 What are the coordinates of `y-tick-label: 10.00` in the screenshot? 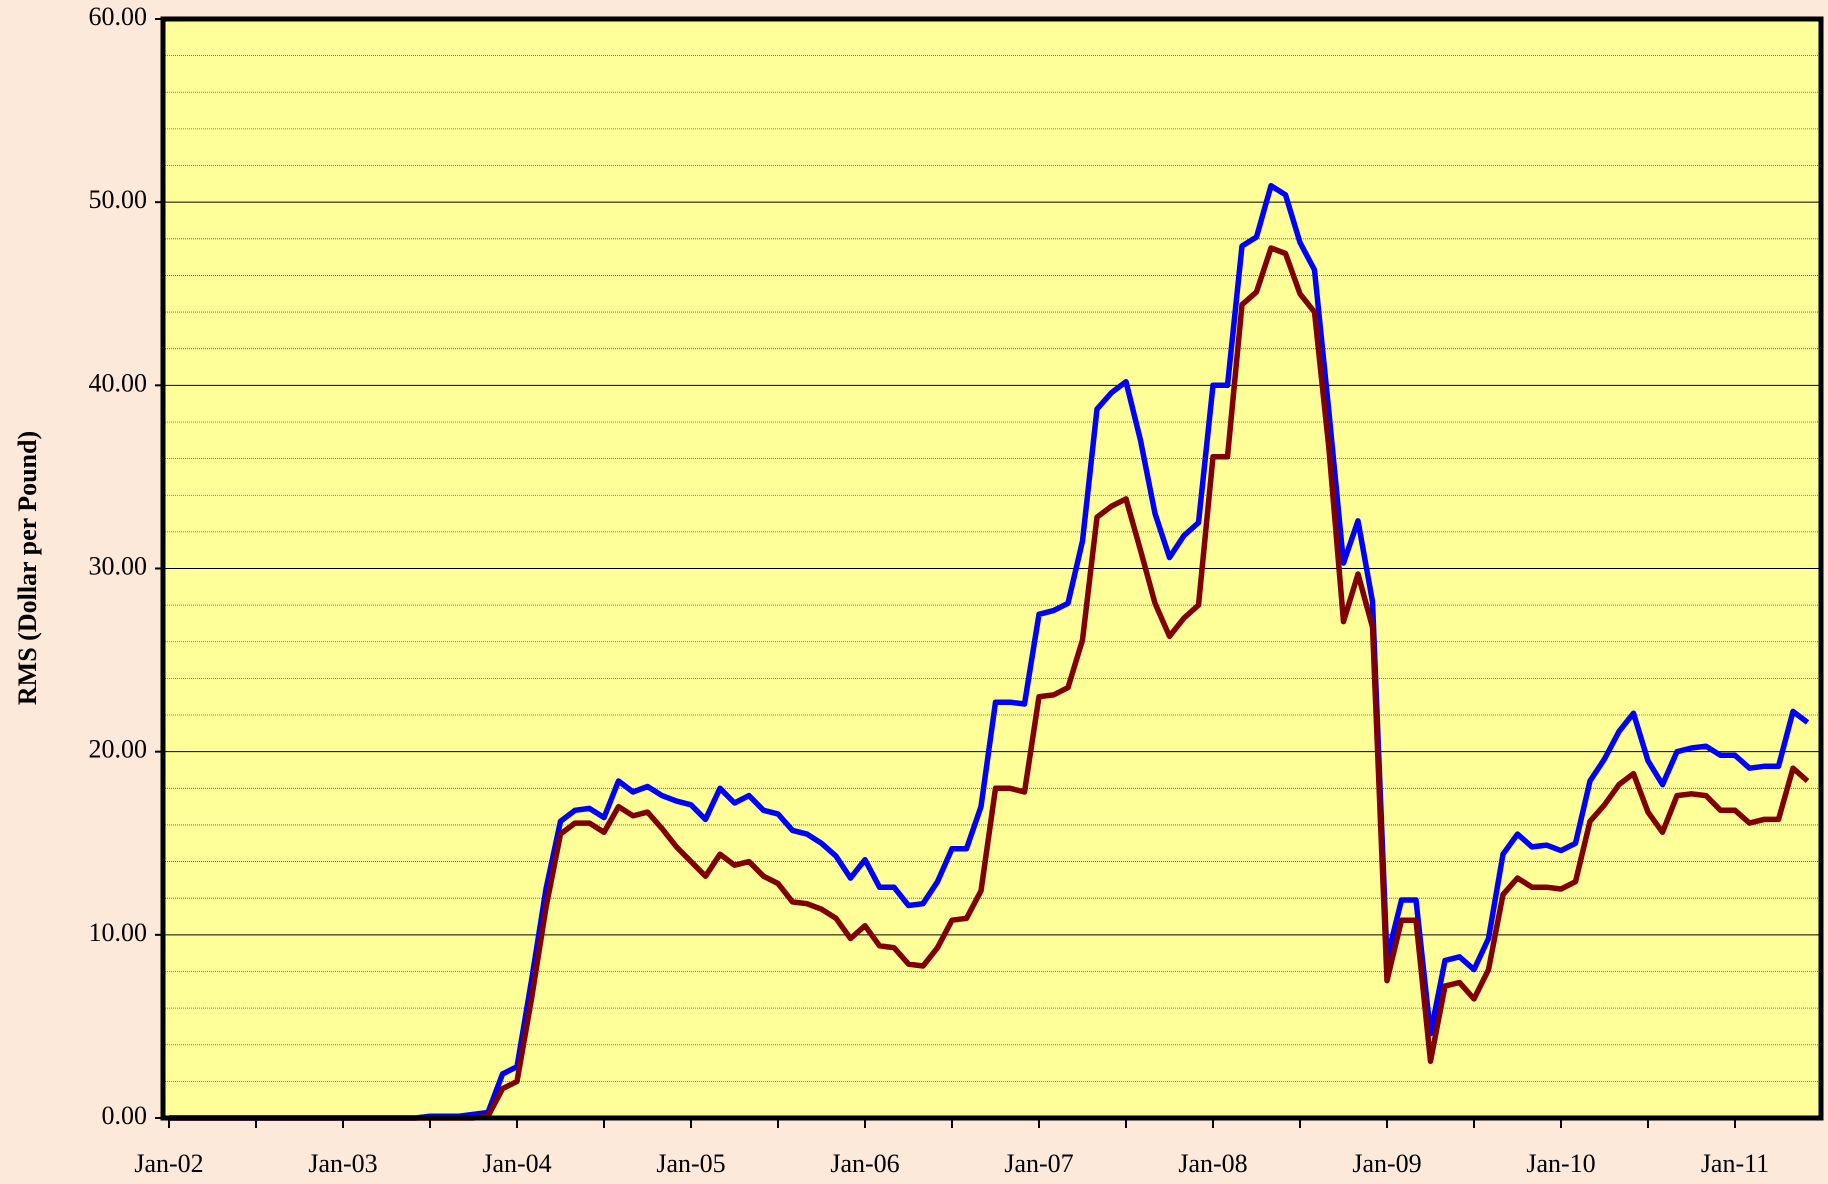 It's located at (118, 932).